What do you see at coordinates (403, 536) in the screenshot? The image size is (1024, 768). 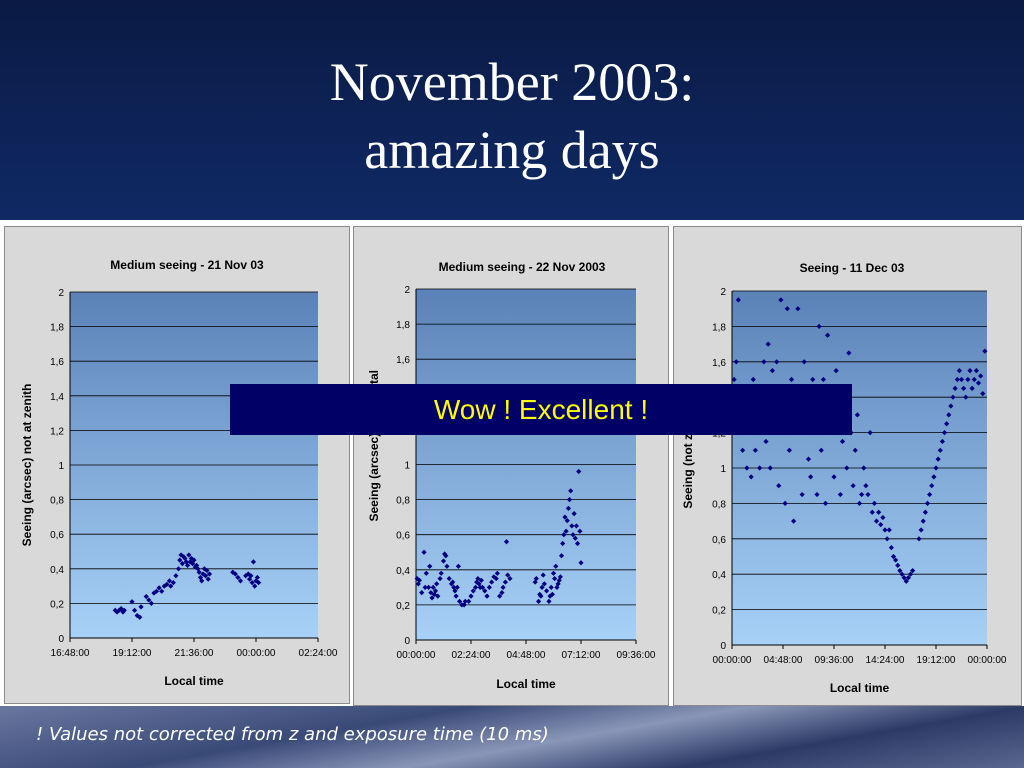 I see `y-tick-label: 0,6` at bounding box center [403, 536].